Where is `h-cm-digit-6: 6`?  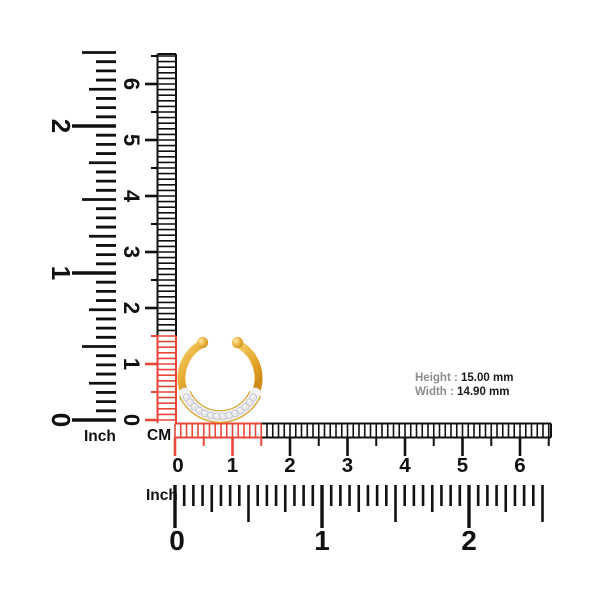 h-cm-digit-6: 6 is located at coordinates (520, 465).